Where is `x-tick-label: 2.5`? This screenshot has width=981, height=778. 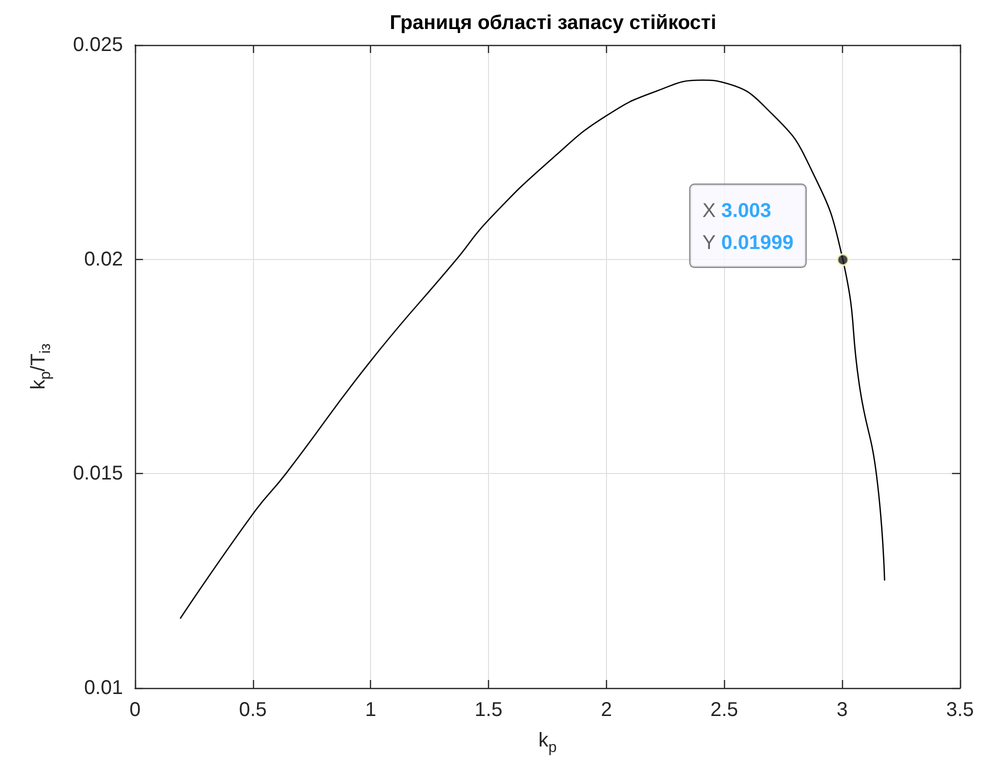 x-tick-label: 2.5 is located at coordinates (724, 710).